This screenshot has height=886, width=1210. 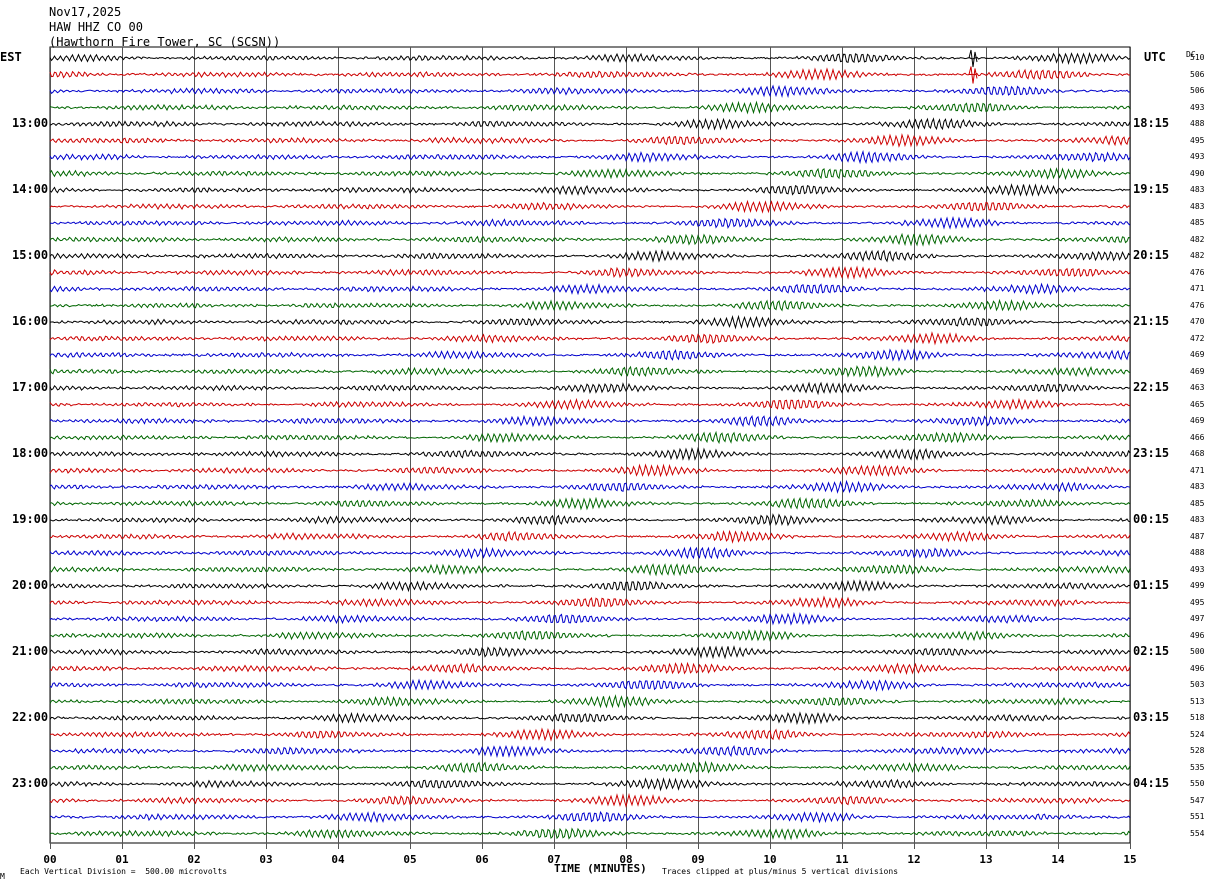 What do you see at coordinates (1197, 107) in the screenshot?
I see `dc-offset-value: 493` at bounding box center [1197, 107].